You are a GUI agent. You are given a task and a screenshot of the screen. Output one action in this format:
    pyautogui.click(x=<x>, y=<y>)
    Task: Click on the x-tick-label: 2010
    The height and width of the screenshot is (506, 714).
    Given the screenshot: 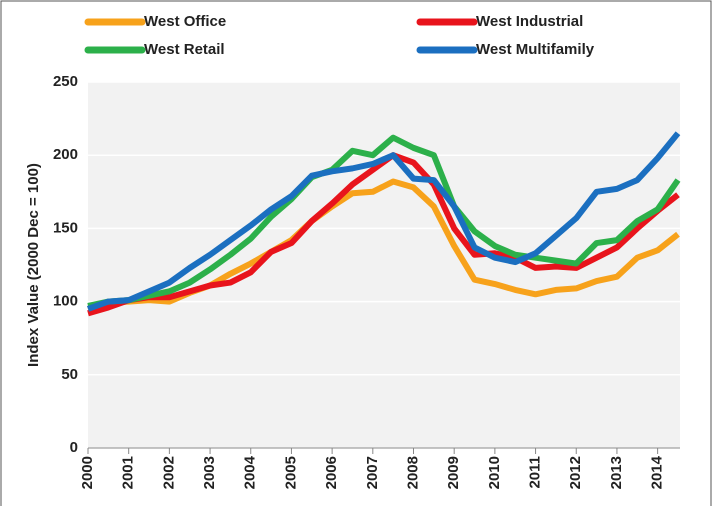 What is the action you would take?
    pyautogui.click(x=494, y=472)
    